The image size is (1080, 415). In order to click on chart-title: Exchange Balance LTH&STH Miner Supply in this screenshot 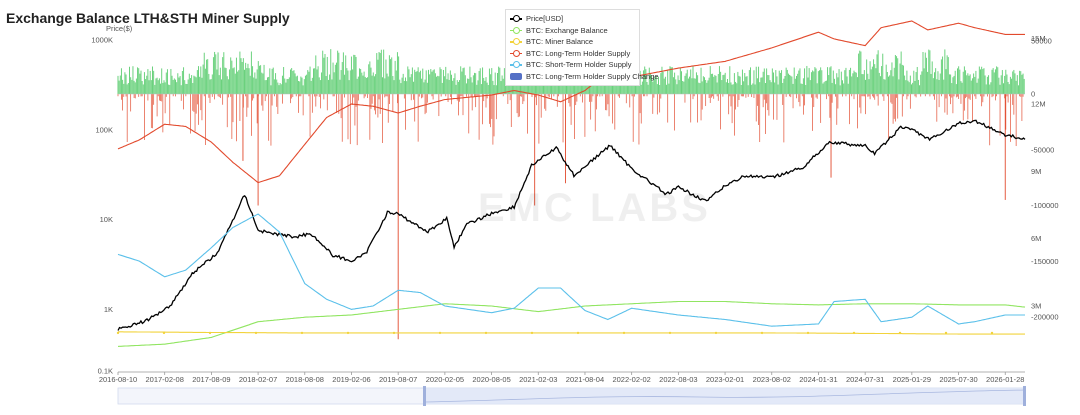, I will do `click(148, 18)`.